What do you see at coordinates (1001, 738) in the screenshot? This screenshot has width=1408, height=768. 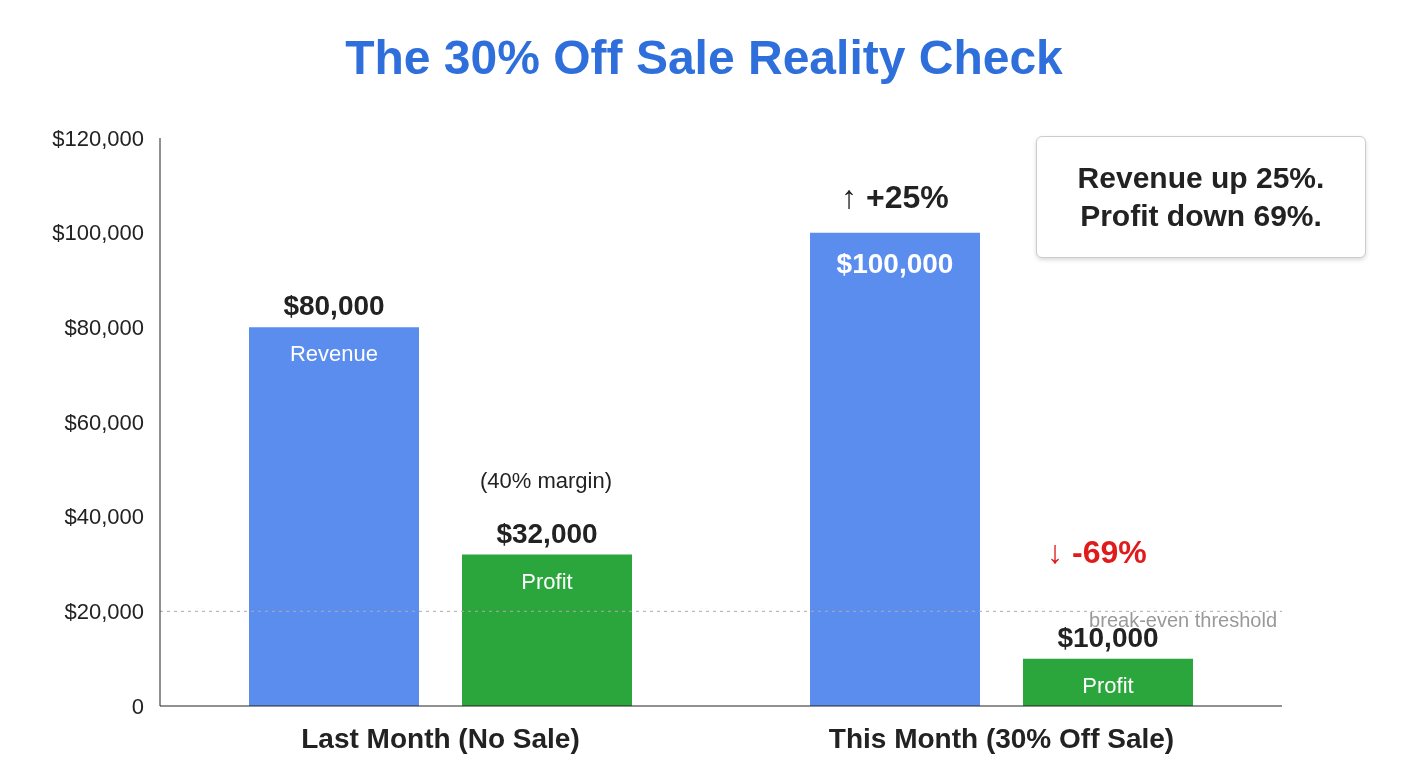 I see `x-tick-label: This Month (30% Off Sale)` at bounding box center [1001, 738].